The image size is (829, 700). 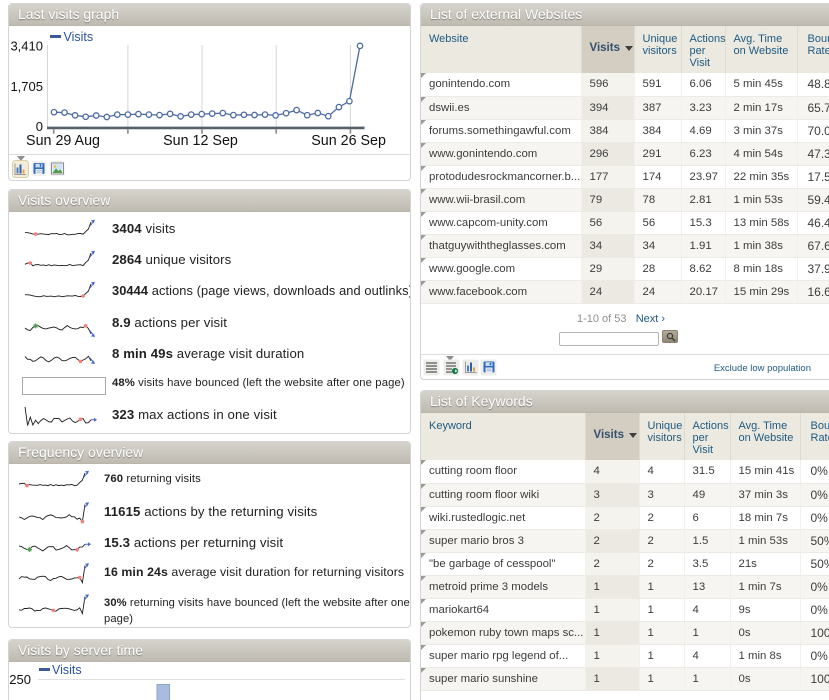 I want to click on svg-text: Sun 12 Sep, so click(x=200, y=141).